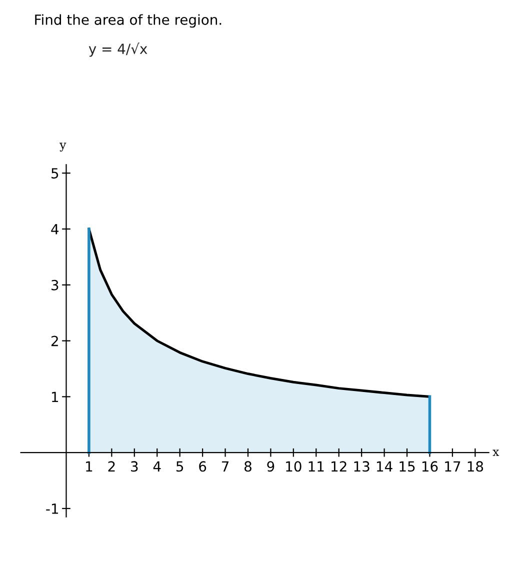 Image resolution: width=520 pixels, height=568 pixels. I want to click on chart-title: Find the area of the region., so click(128, 21).